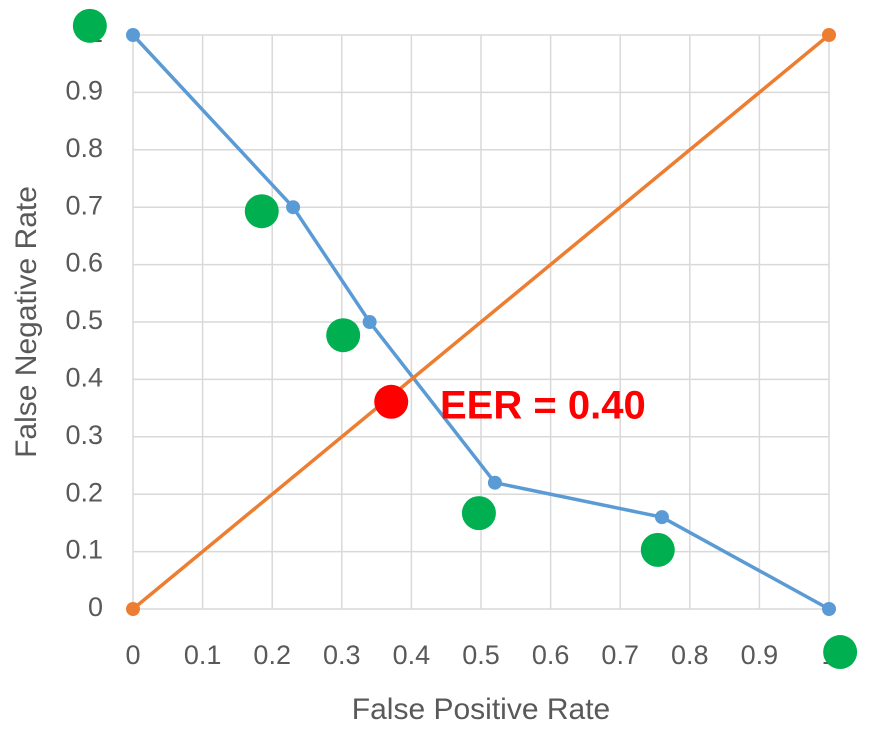  Describe the element at coordinates (84, 550) in the screenshot. I see `y-tick-label: 0.1` at that location.